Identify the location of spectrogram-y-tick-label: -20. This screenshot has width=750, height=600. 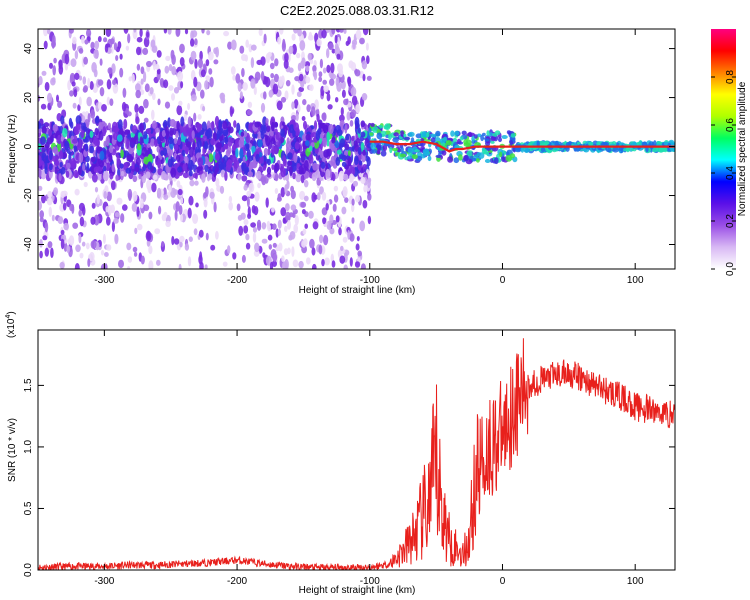
(28, 195).